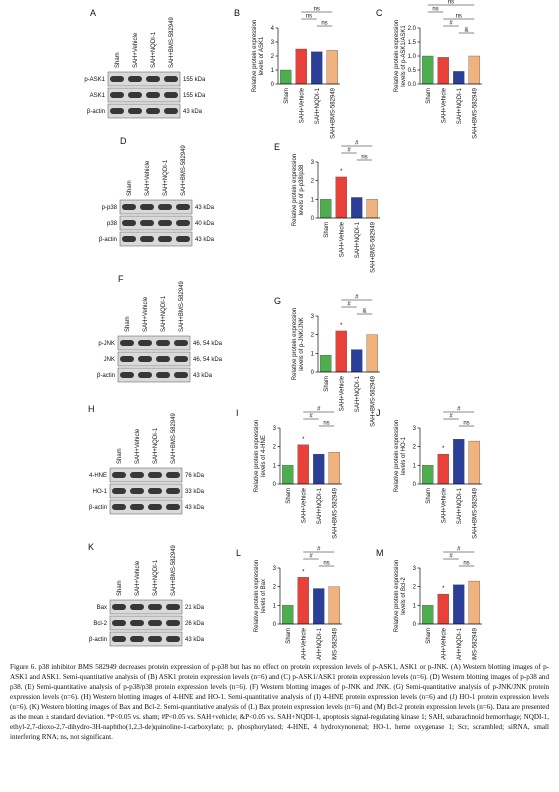 This screenshot has height=792, width=559. Describe the element at coordinates (264, 596) in the screenshot. I see `y-axis-label: levels of Bax` at that location.